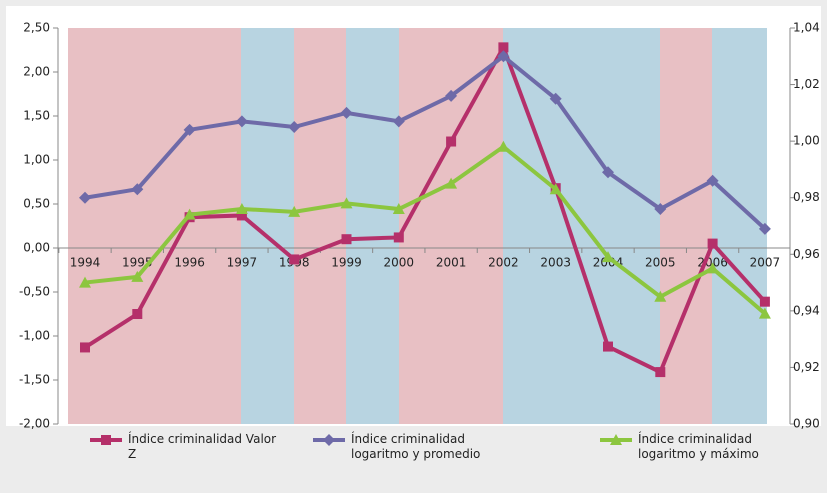 Image resolution: width=827 pixels, height=493 pixels. I want to click on legend-label: Índice criminalidad Valor Z, so click(202, 446).